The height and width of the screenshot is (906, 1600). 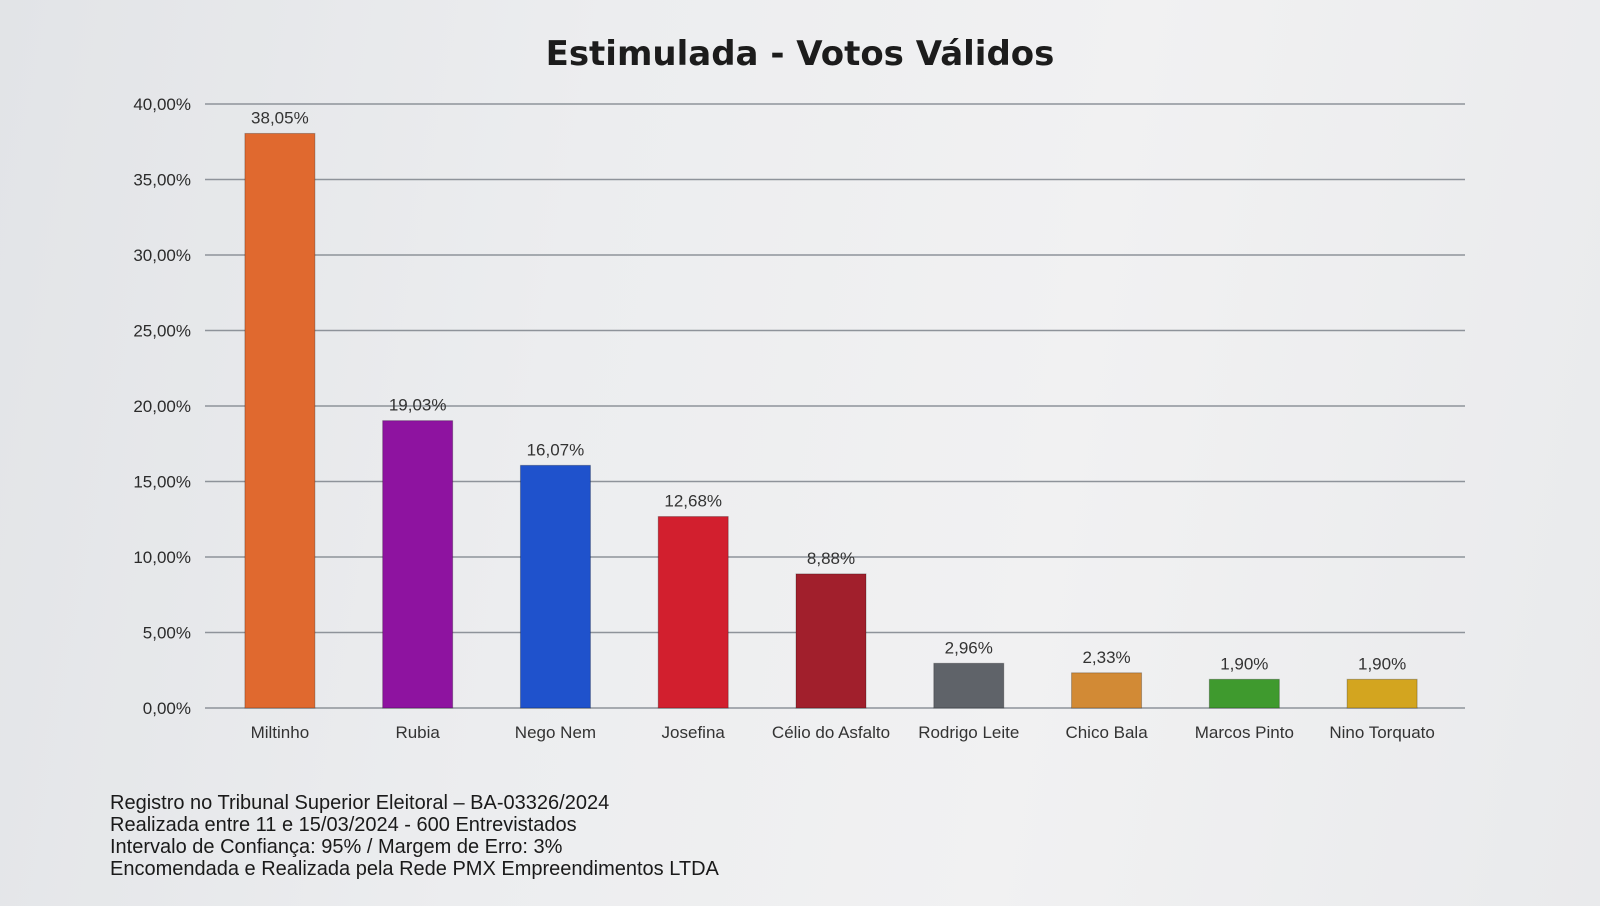 What do you see at coordinates (162, 255) in the screenshot?
I see `y-tick-label: 30,00%` at bounding box center [162, 255].